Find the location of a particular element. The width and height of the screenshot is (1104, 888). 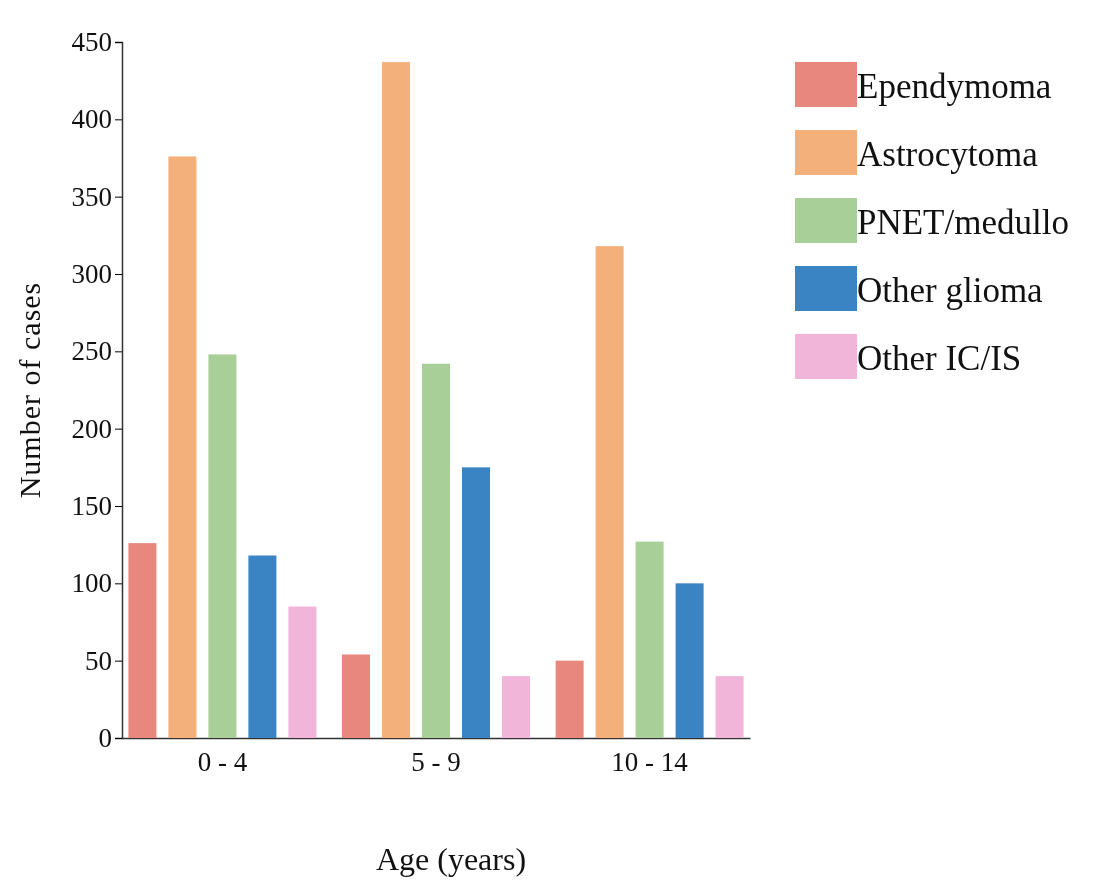

y-tick-label: 250 is located at coordinates (91, 351).